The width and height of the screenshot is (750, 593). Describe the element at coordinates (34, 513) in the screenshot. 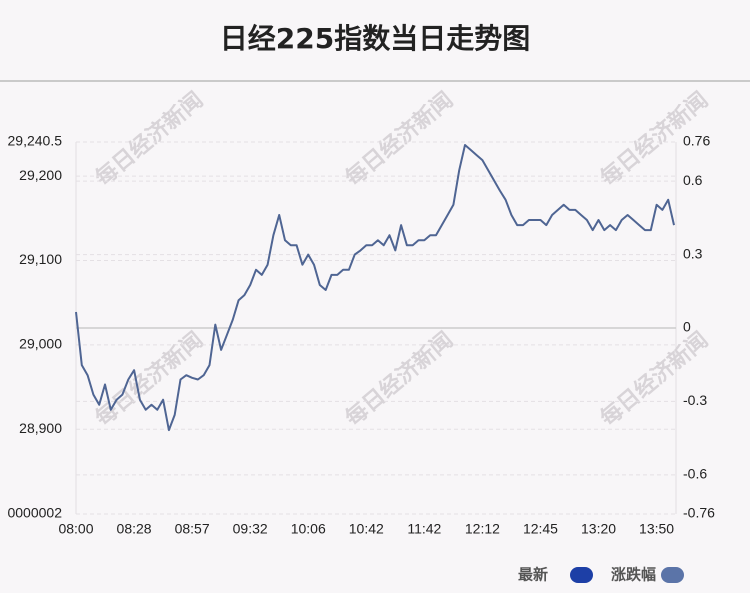

I see `y-tick-label: 0000002` at that location.